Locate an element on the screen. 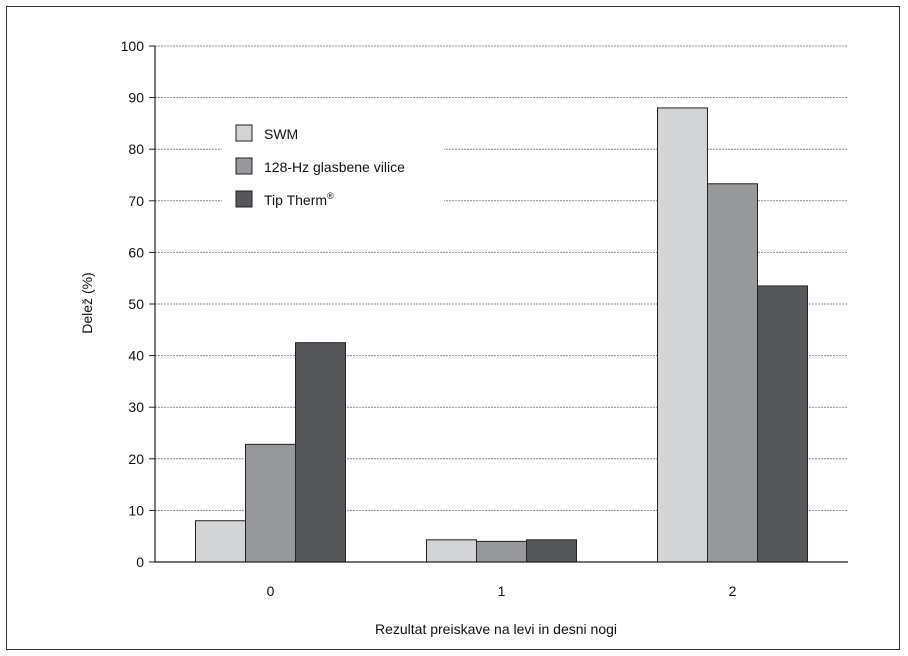  y-tick-label: 40 is located at coordinates (136, 356).